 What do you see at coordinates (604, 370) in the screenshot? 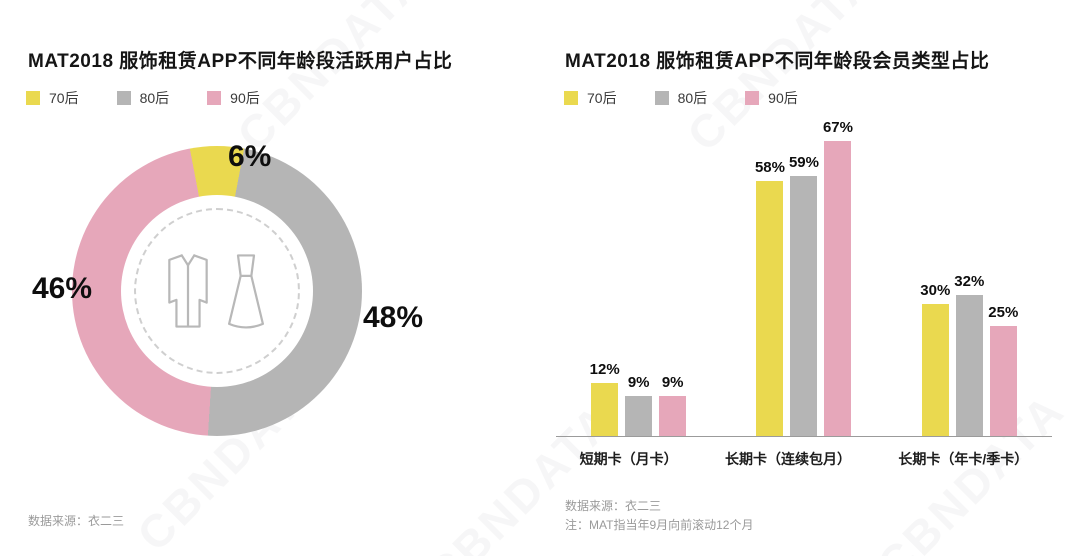
I see `bar-value-label: 12%` at bounding box center [604, 370].